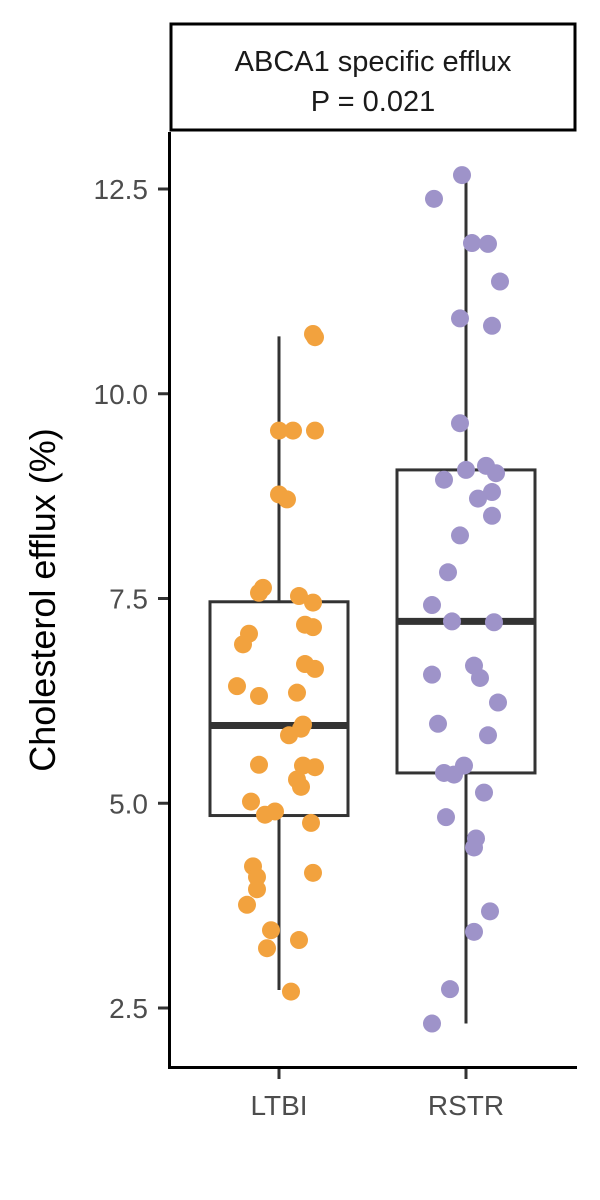 The width and height of the screenshot is (600, 1200). I want to click on y-tick-label: 10.0, so click(121, 394).